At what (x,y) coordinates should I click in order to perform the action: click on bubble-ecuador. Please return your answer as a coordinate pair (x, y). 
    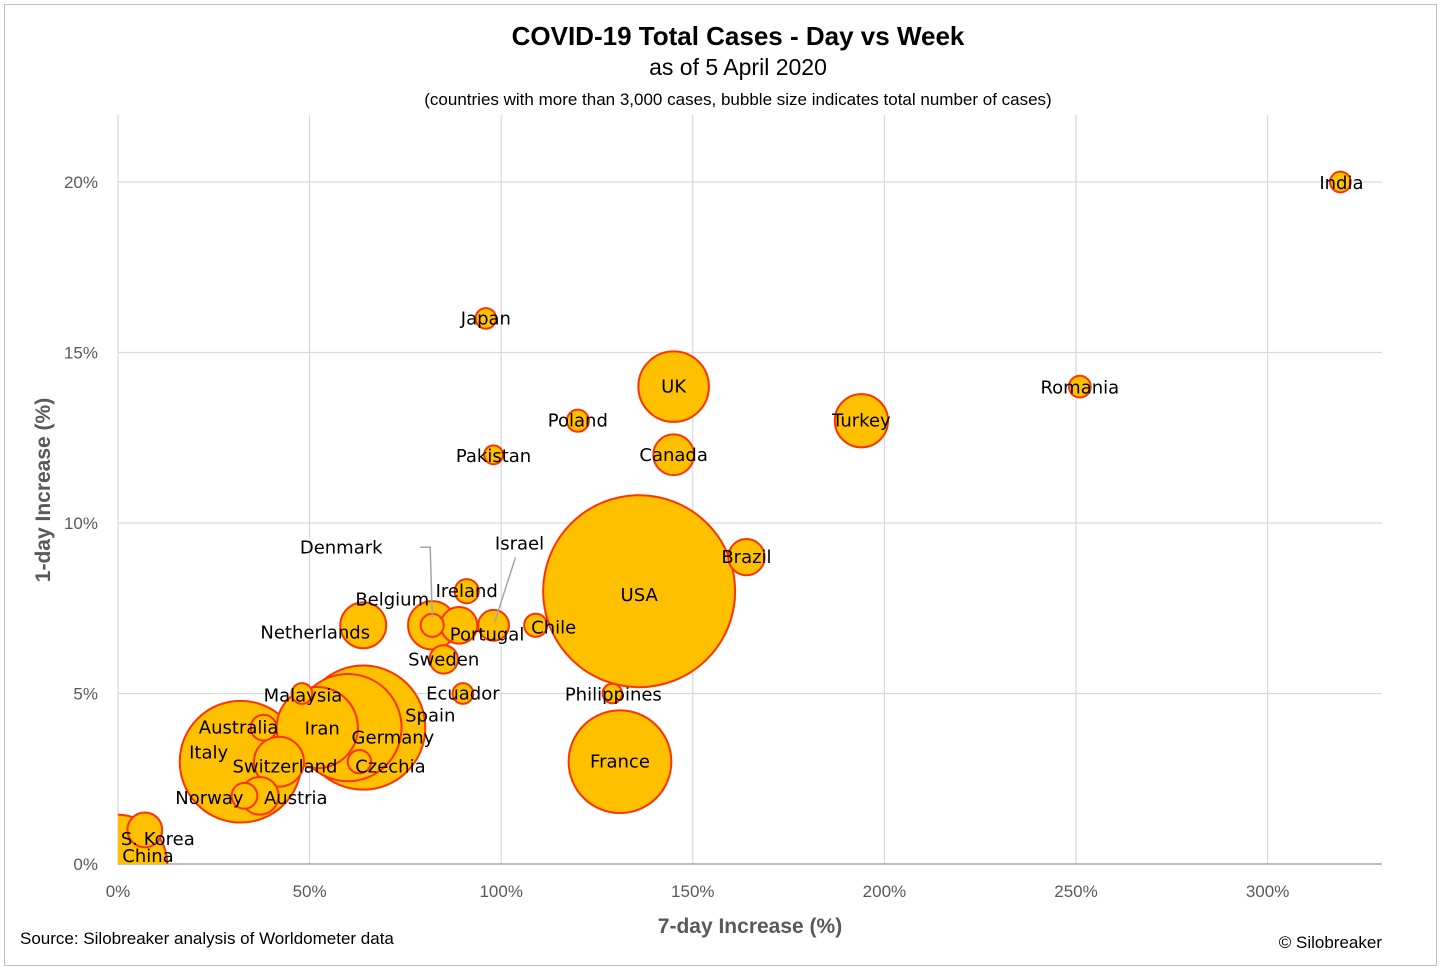
    Looking at the image, I should click on (463, 693).